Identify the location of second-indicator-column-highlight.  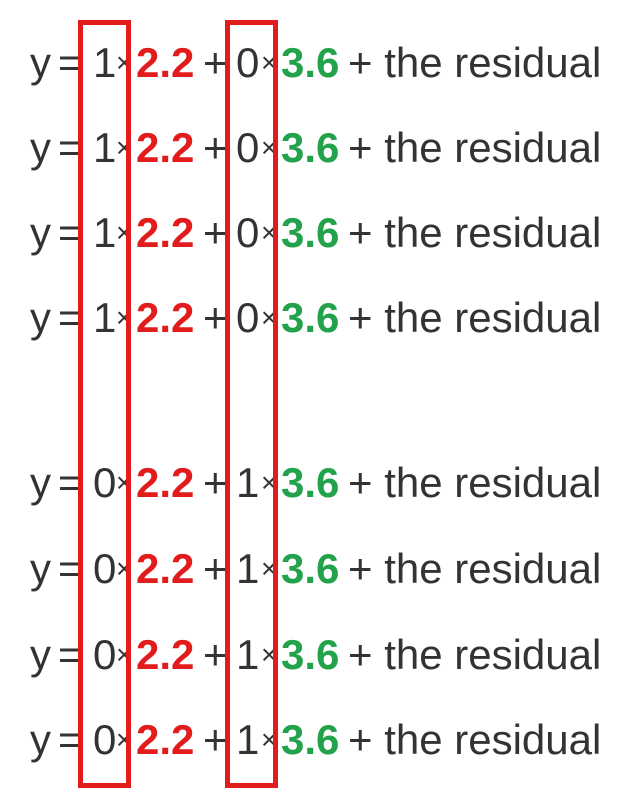
(251, 404).